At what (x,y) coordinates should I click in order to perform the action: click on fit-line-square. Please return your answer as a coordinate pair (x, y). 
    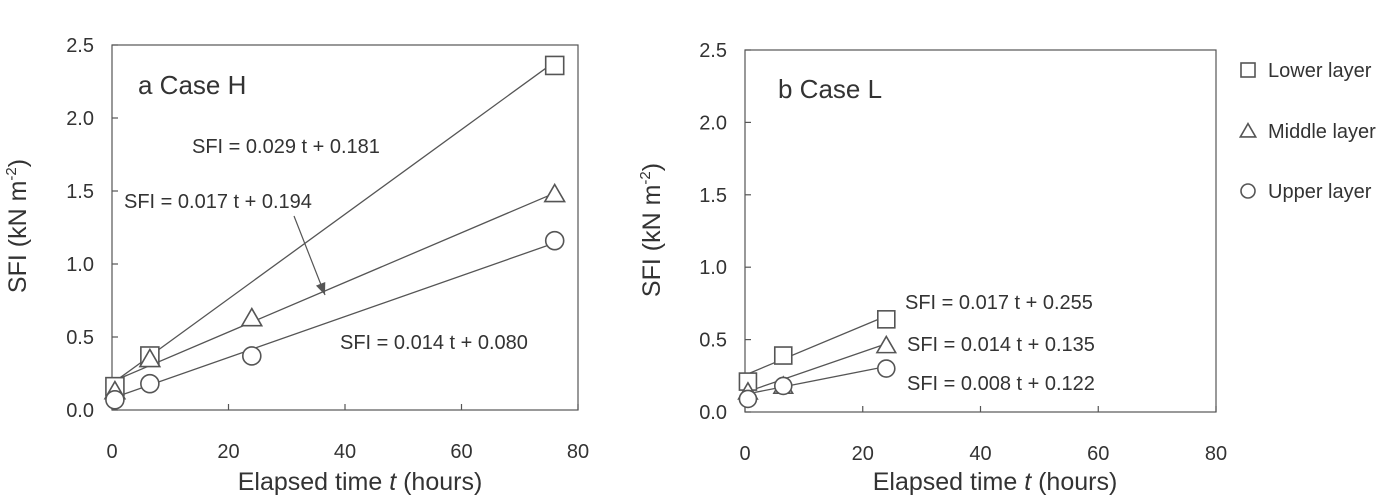
    Looking at the image, I should click on (817, 345).